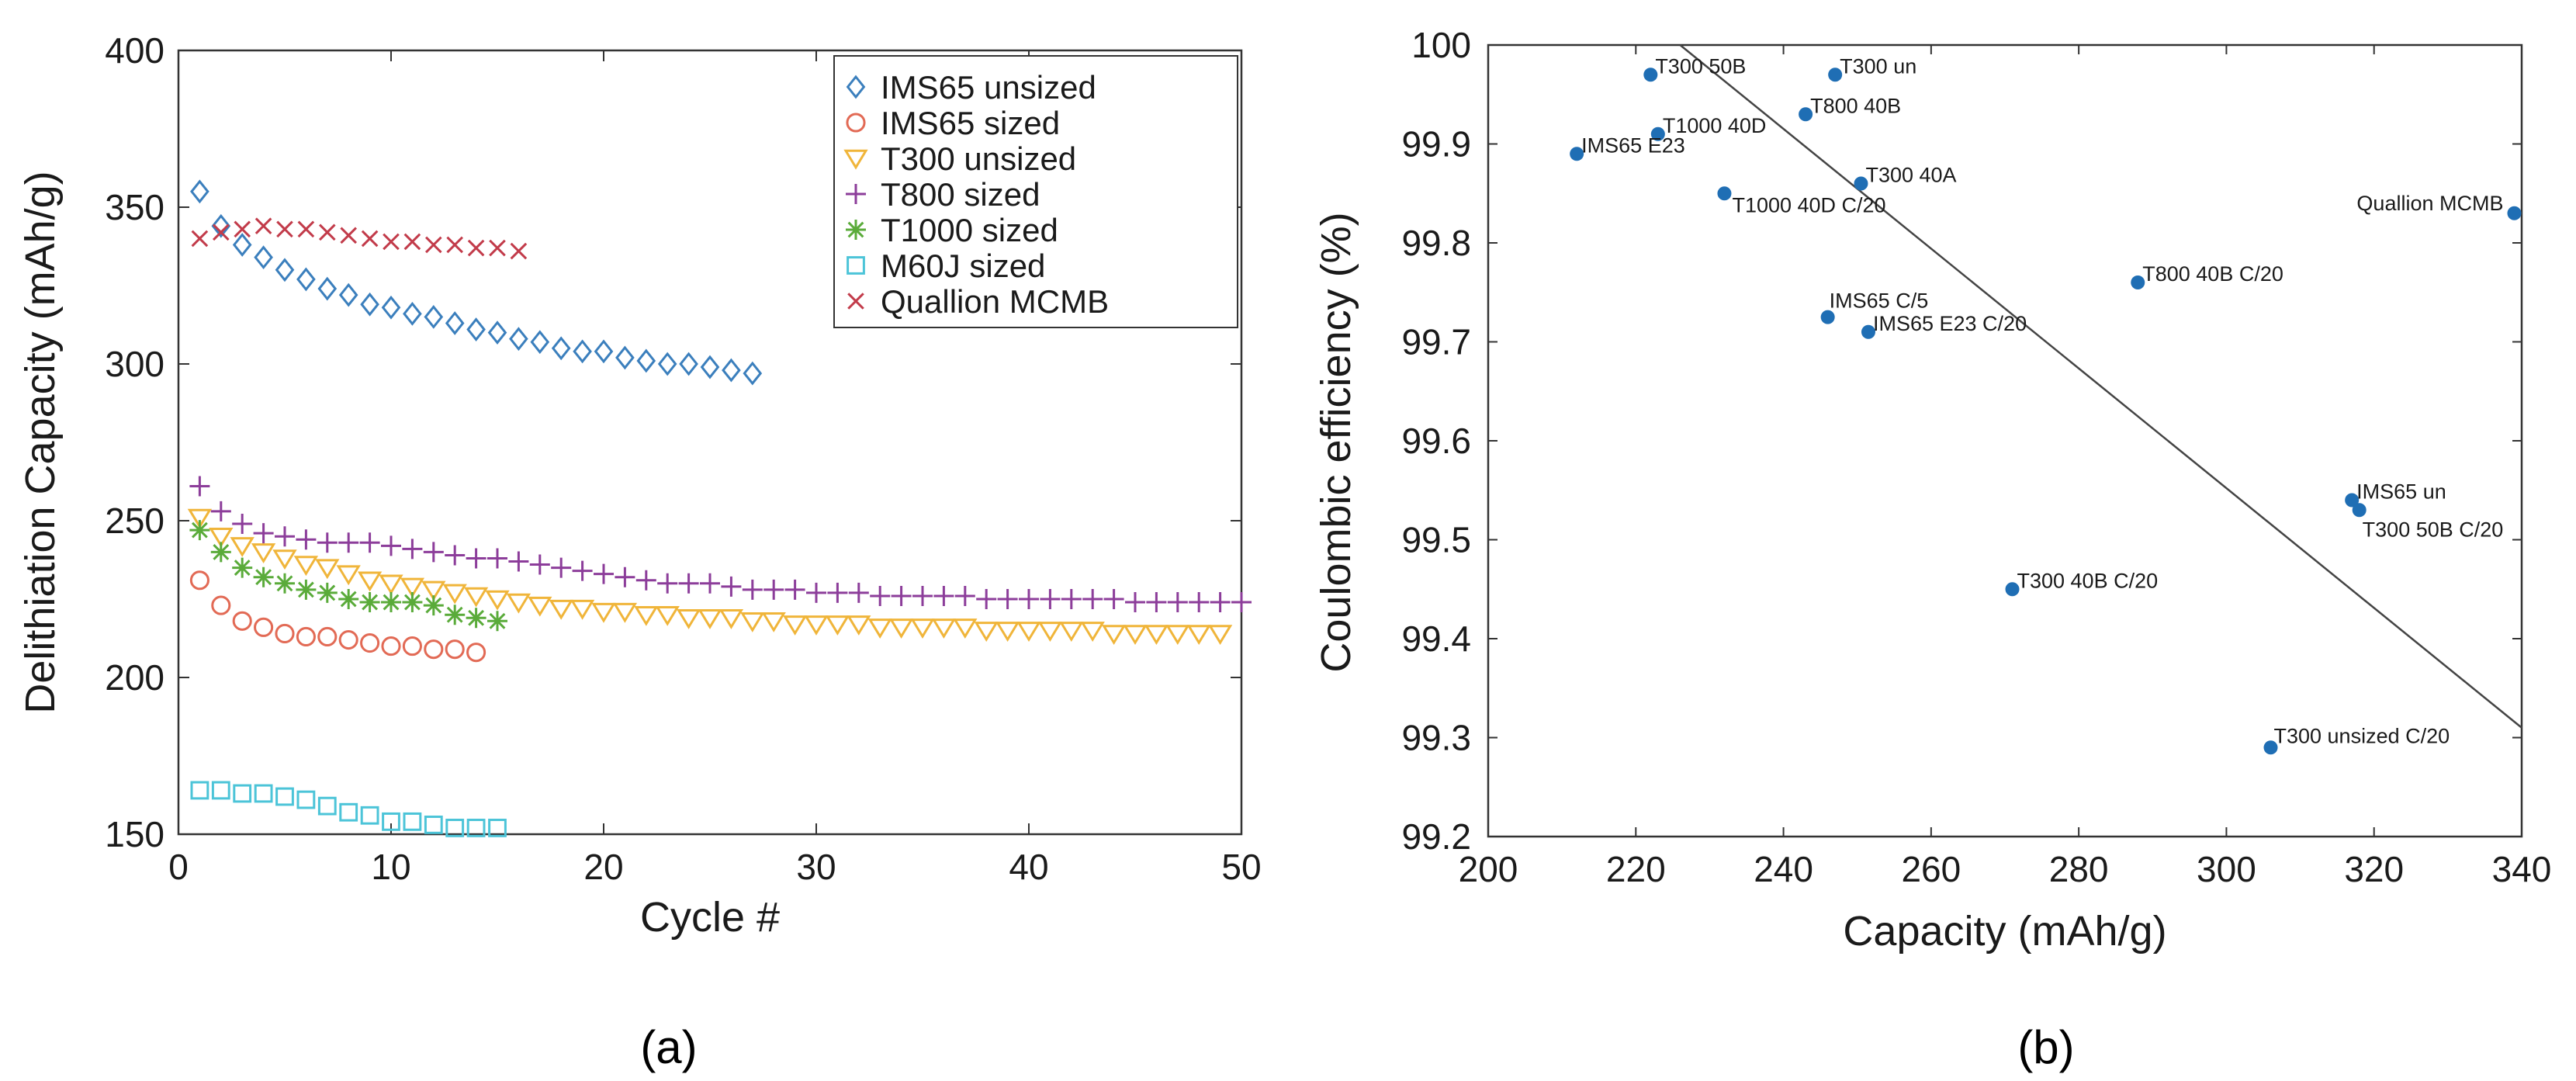 This screenshot has height=1081, width=2576. I want to click on legend-entry: T1000 sized, so click(969, 230).